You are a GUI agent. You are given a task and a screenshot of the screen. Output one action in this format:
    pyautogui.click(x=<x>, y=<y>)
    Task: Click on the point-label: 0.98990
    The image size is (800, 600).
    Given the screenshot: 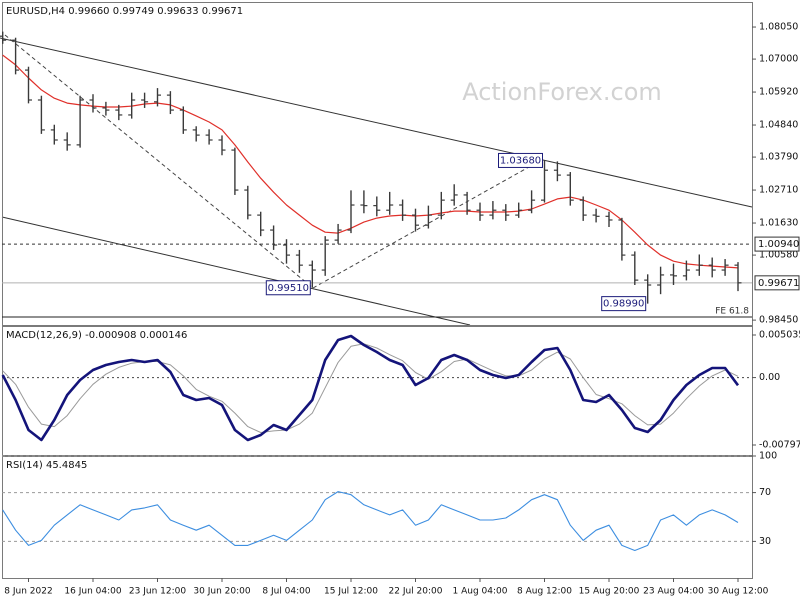 What is the action you would take?
    pyautogui.click(x=623, y=304)
    